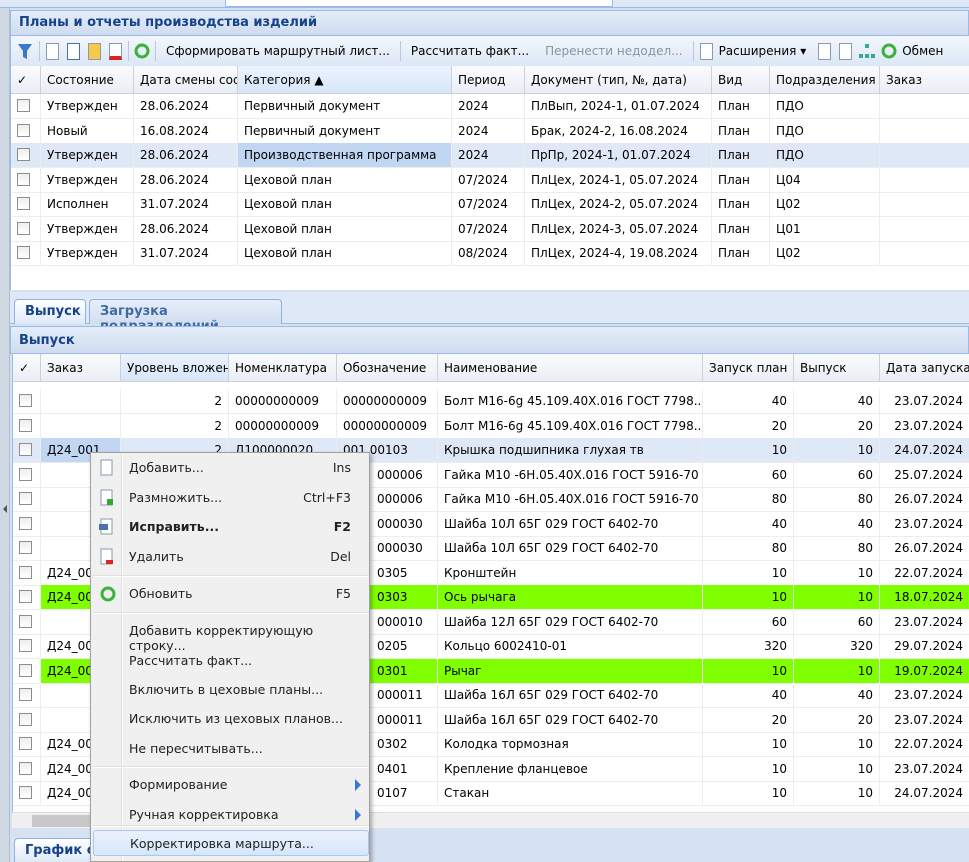 This screenshot has width=969, height=862. Describe the element at coordinates (231, 785) in the screenshot. I see `menu-item: Формирование` at that location.